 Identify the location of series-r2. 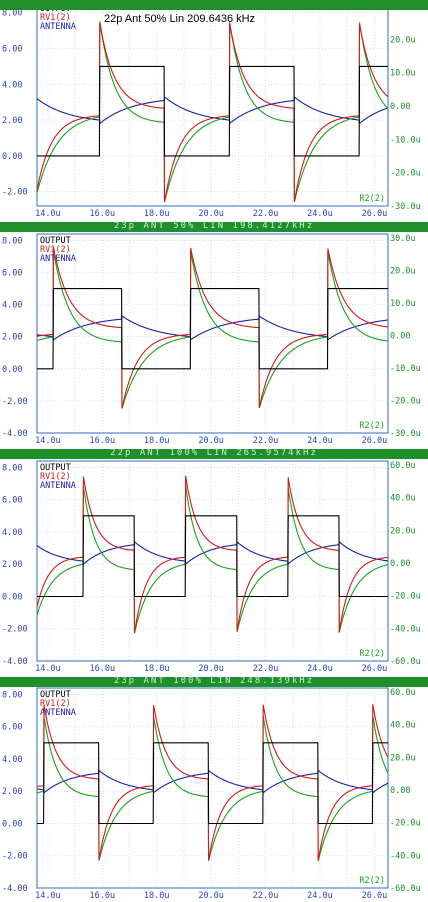
(212, 788).